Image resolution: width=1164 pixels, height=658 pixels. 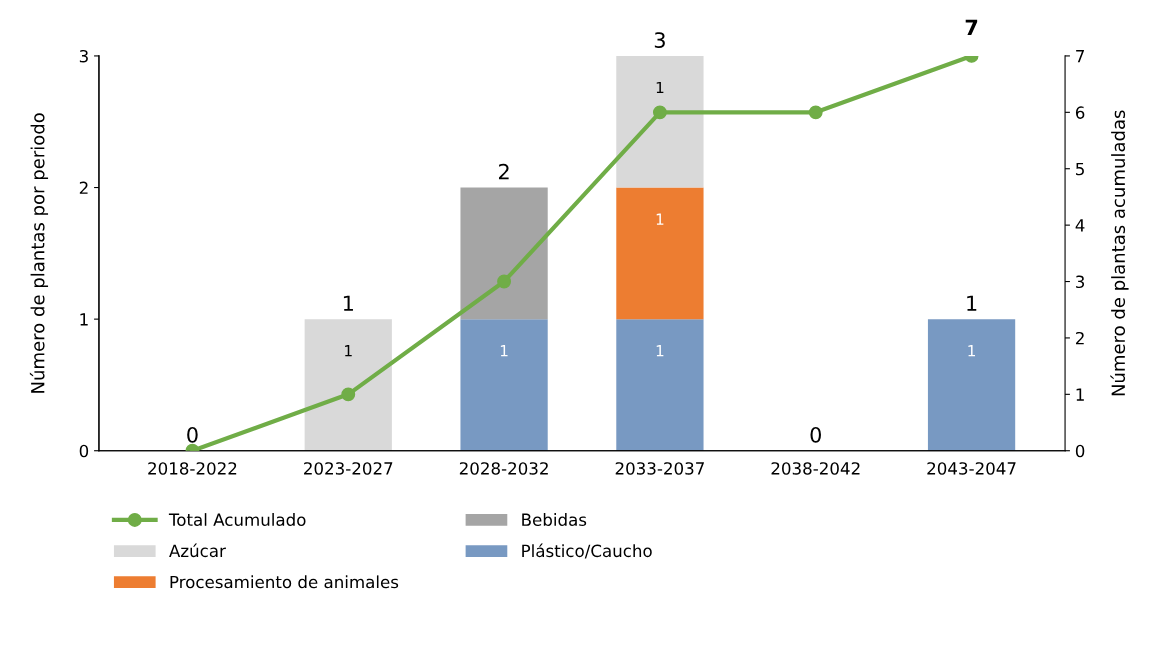 I want to click on y2-tick-label: 2, so click(x=1080, y=338).